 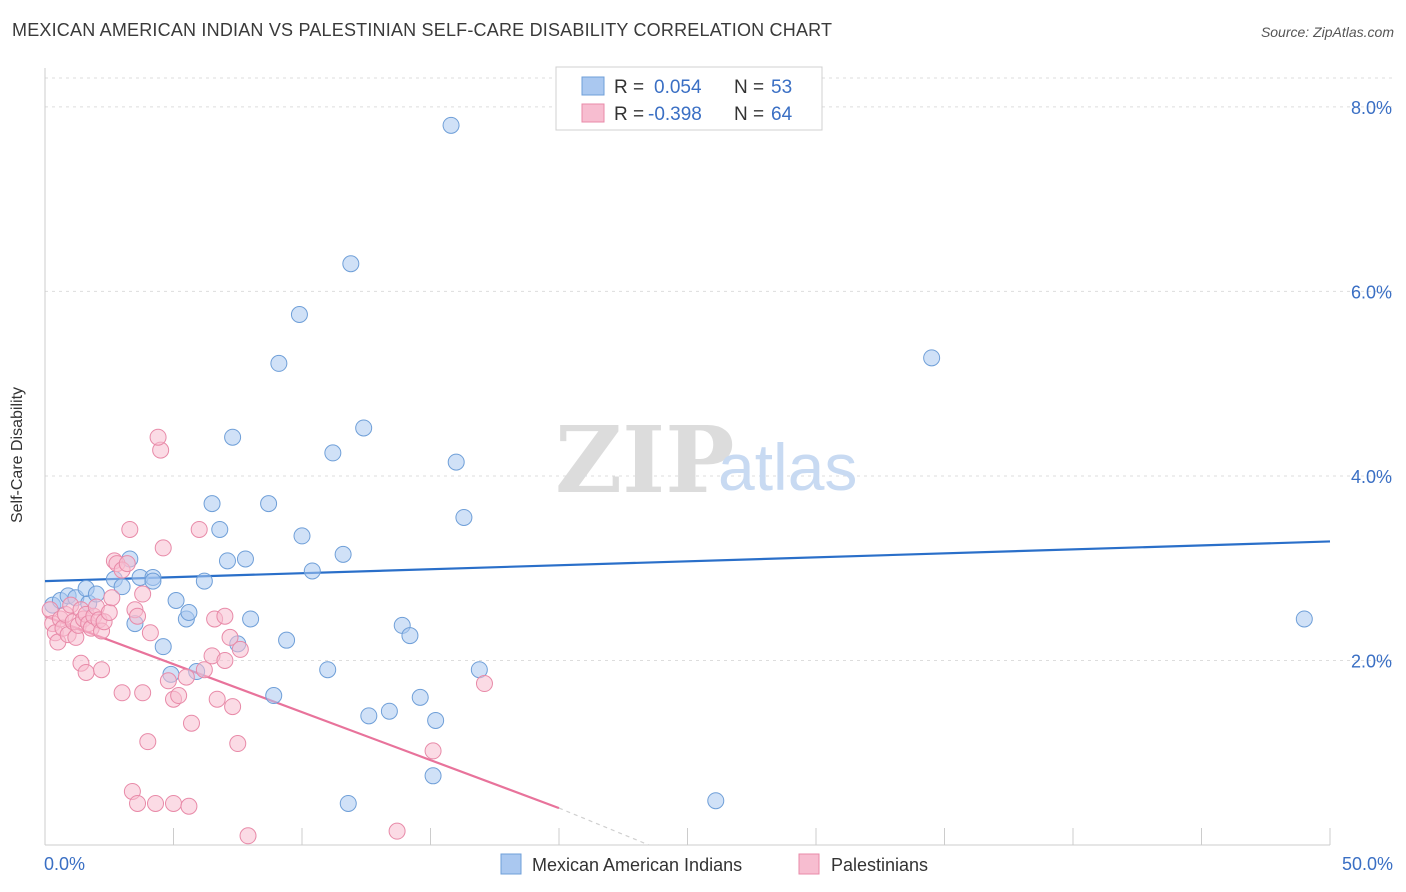 What do you see at coordinates (593, 86) in the screenshot?
I see `legend-swatch-blue` at bounding box center [593, 86].